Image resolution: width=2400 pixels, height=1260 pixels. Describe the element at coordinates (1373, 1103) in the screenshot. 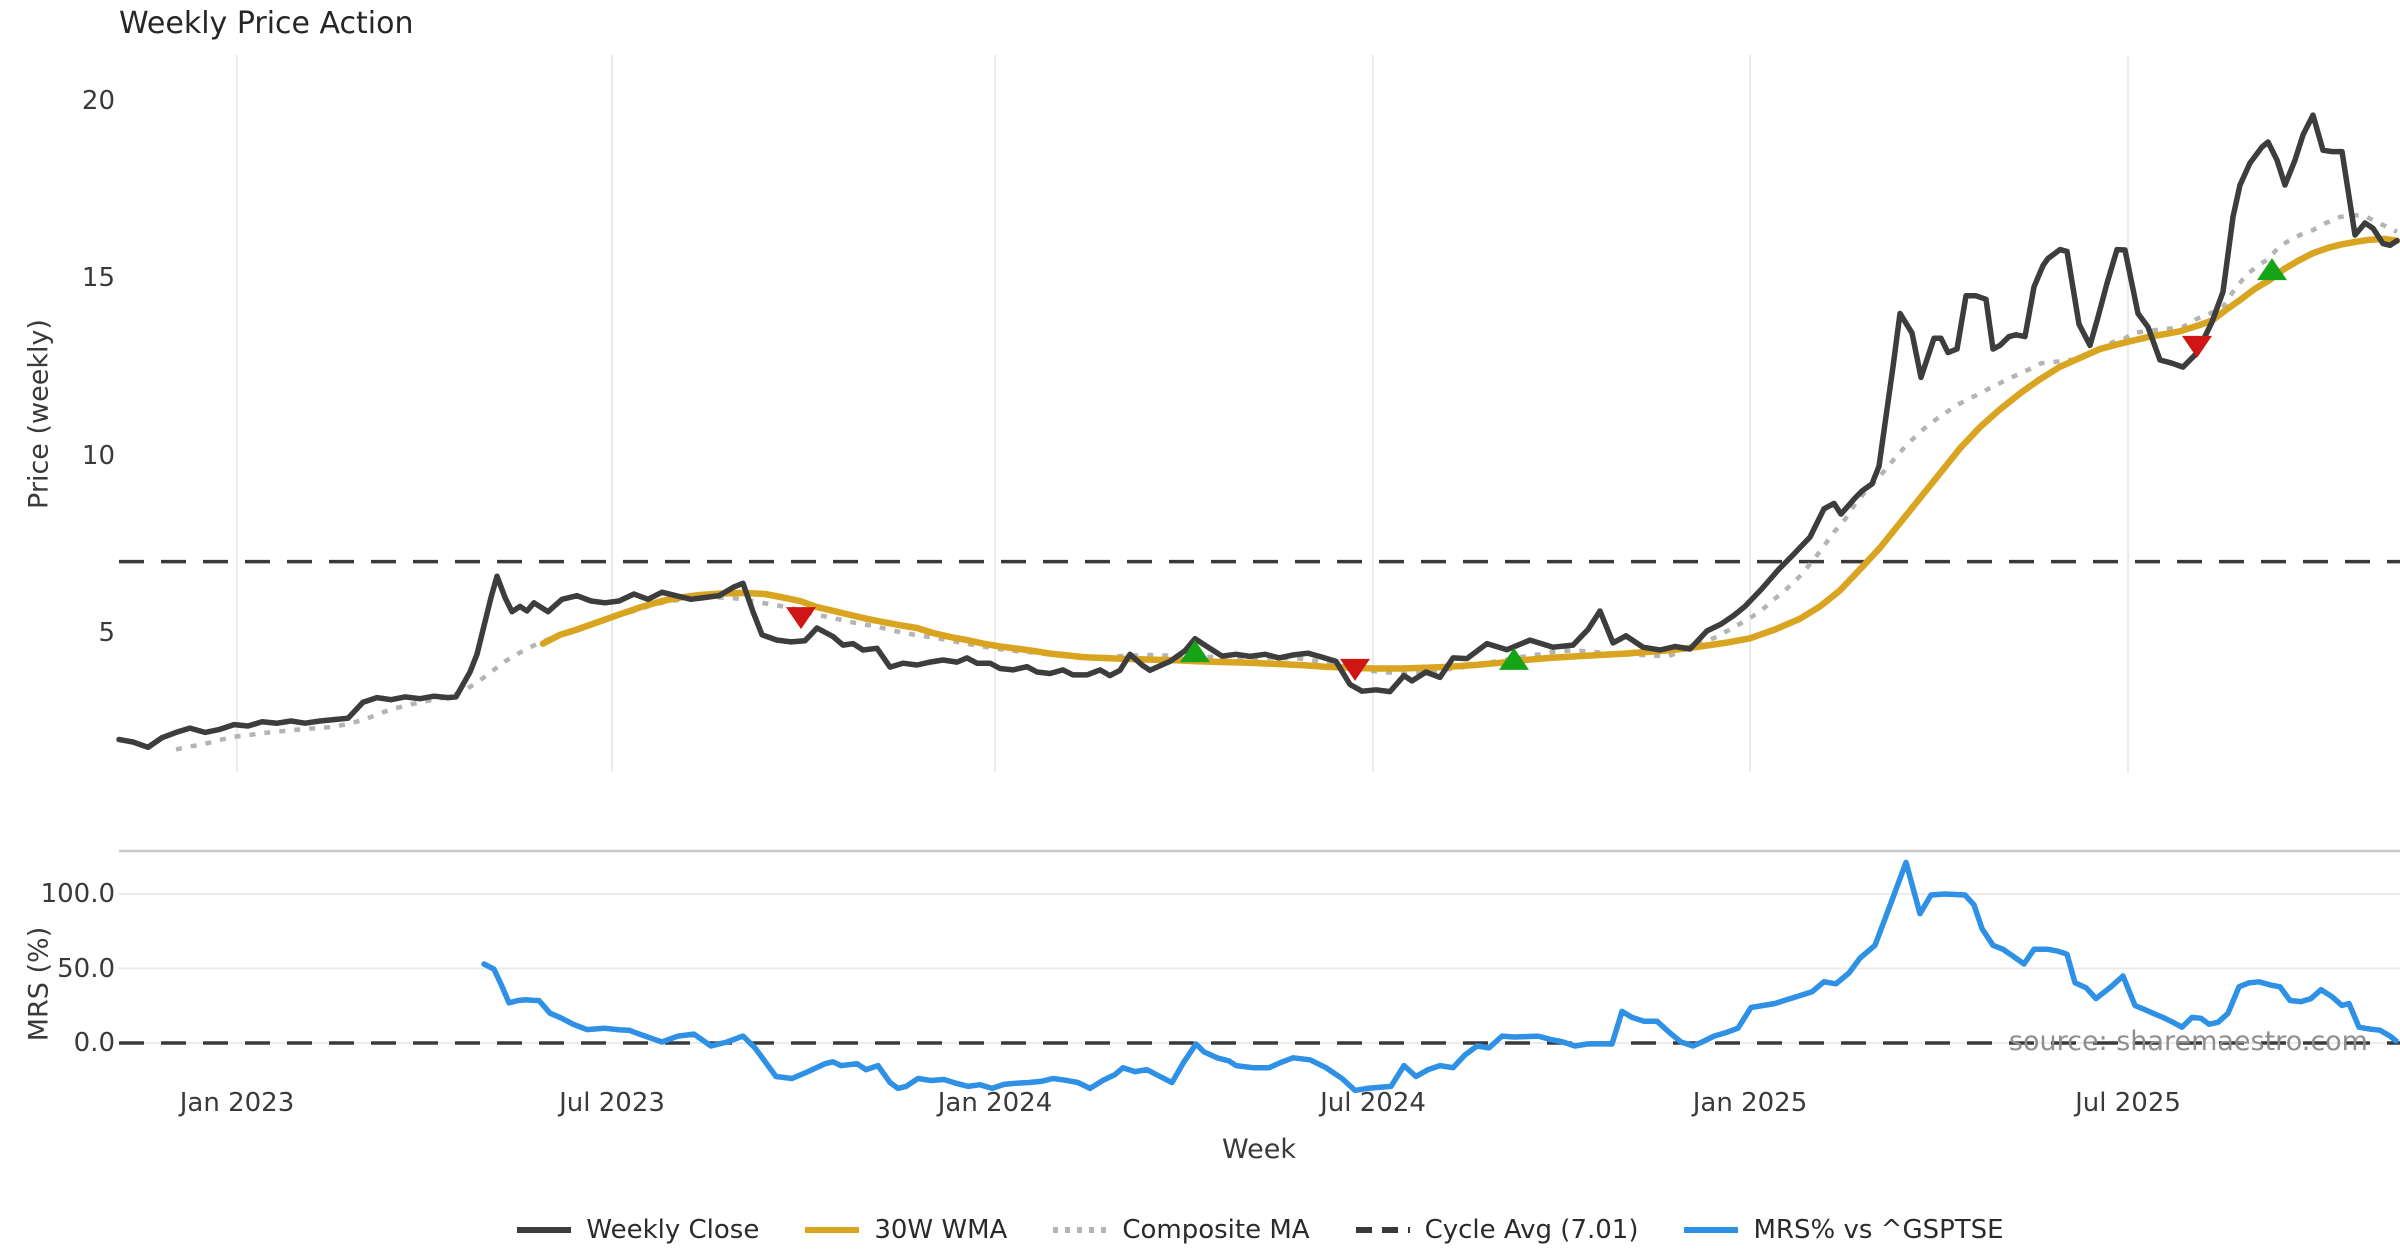

I see `x-tick-label: Jul 2024` at that location.